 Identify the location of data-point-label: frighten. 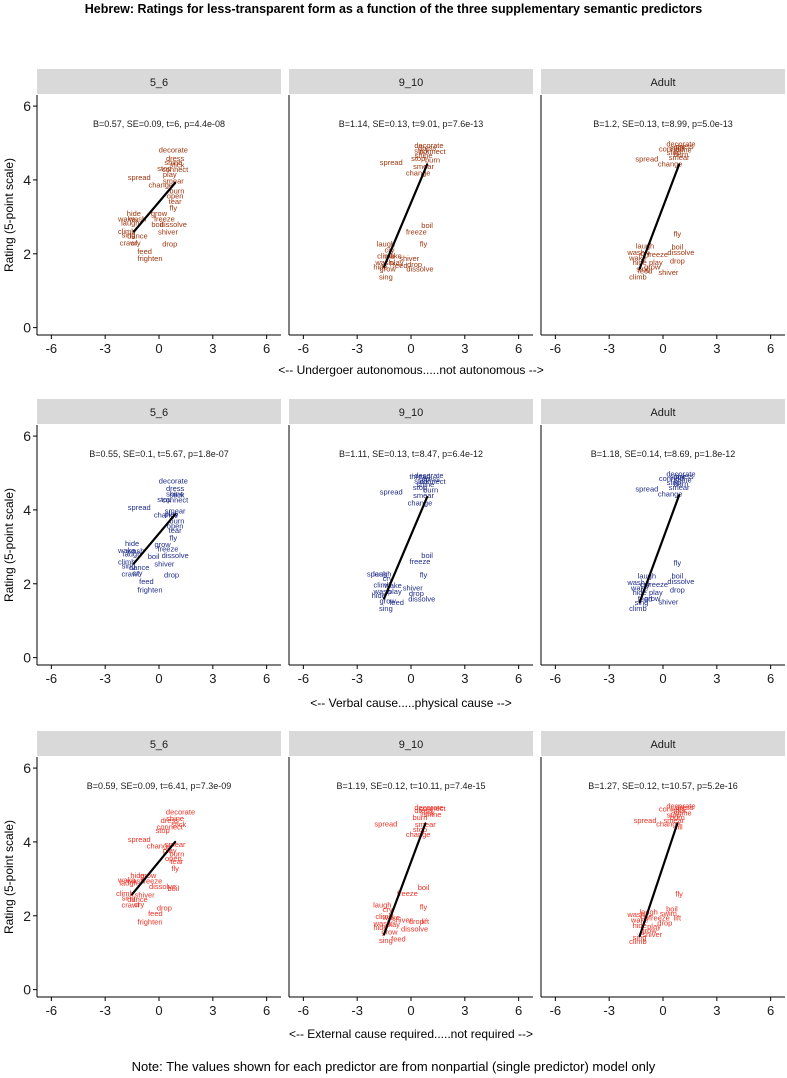
(150, 921).